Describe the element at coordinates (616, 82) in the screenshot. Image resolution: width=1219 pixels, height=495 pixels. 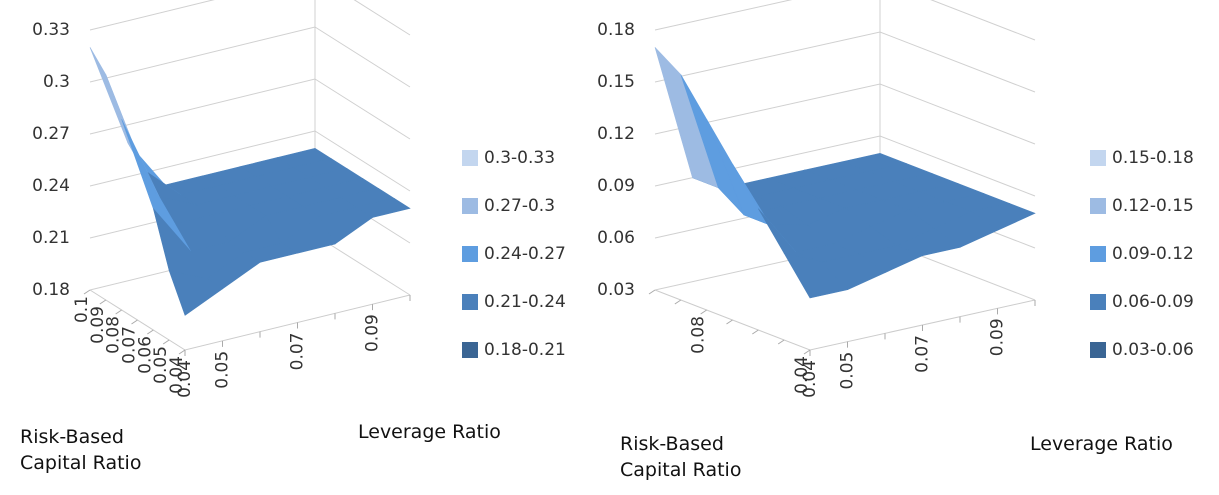
I see `z-tick-label: 0.15` at that location.